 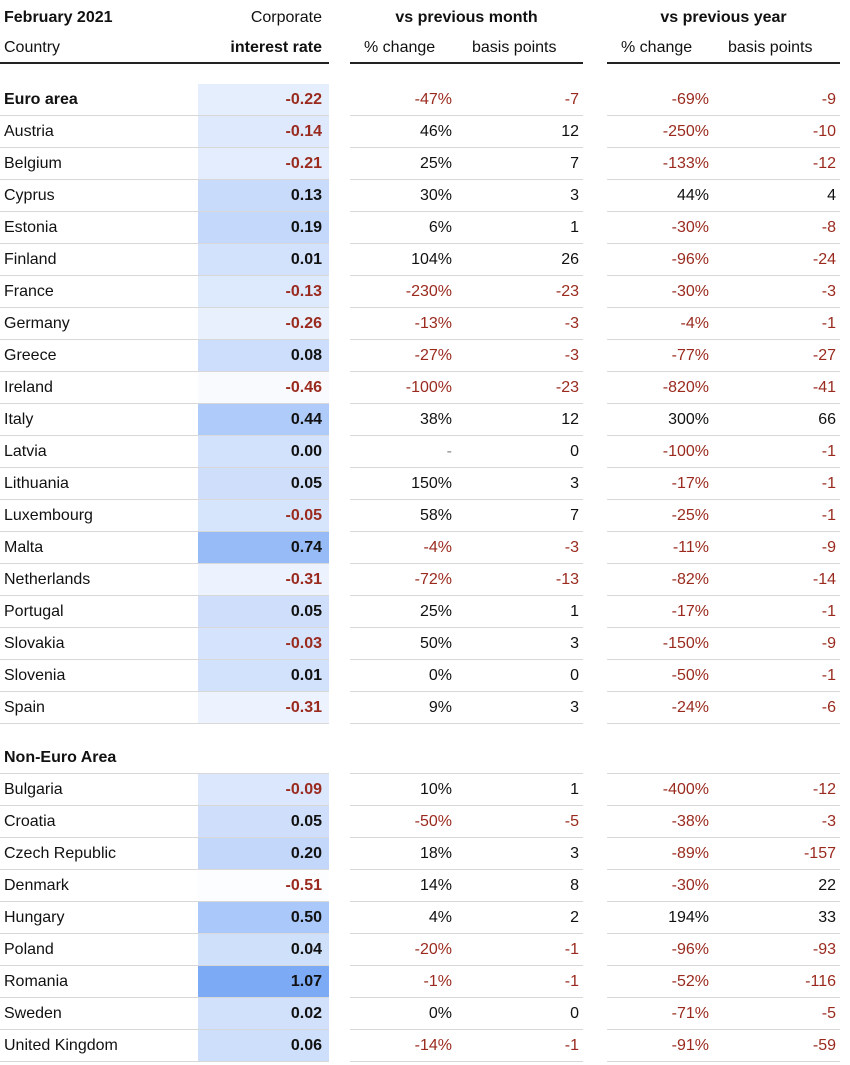 I want to click on y-bp-cell: -14, so click(x=824, y=579).